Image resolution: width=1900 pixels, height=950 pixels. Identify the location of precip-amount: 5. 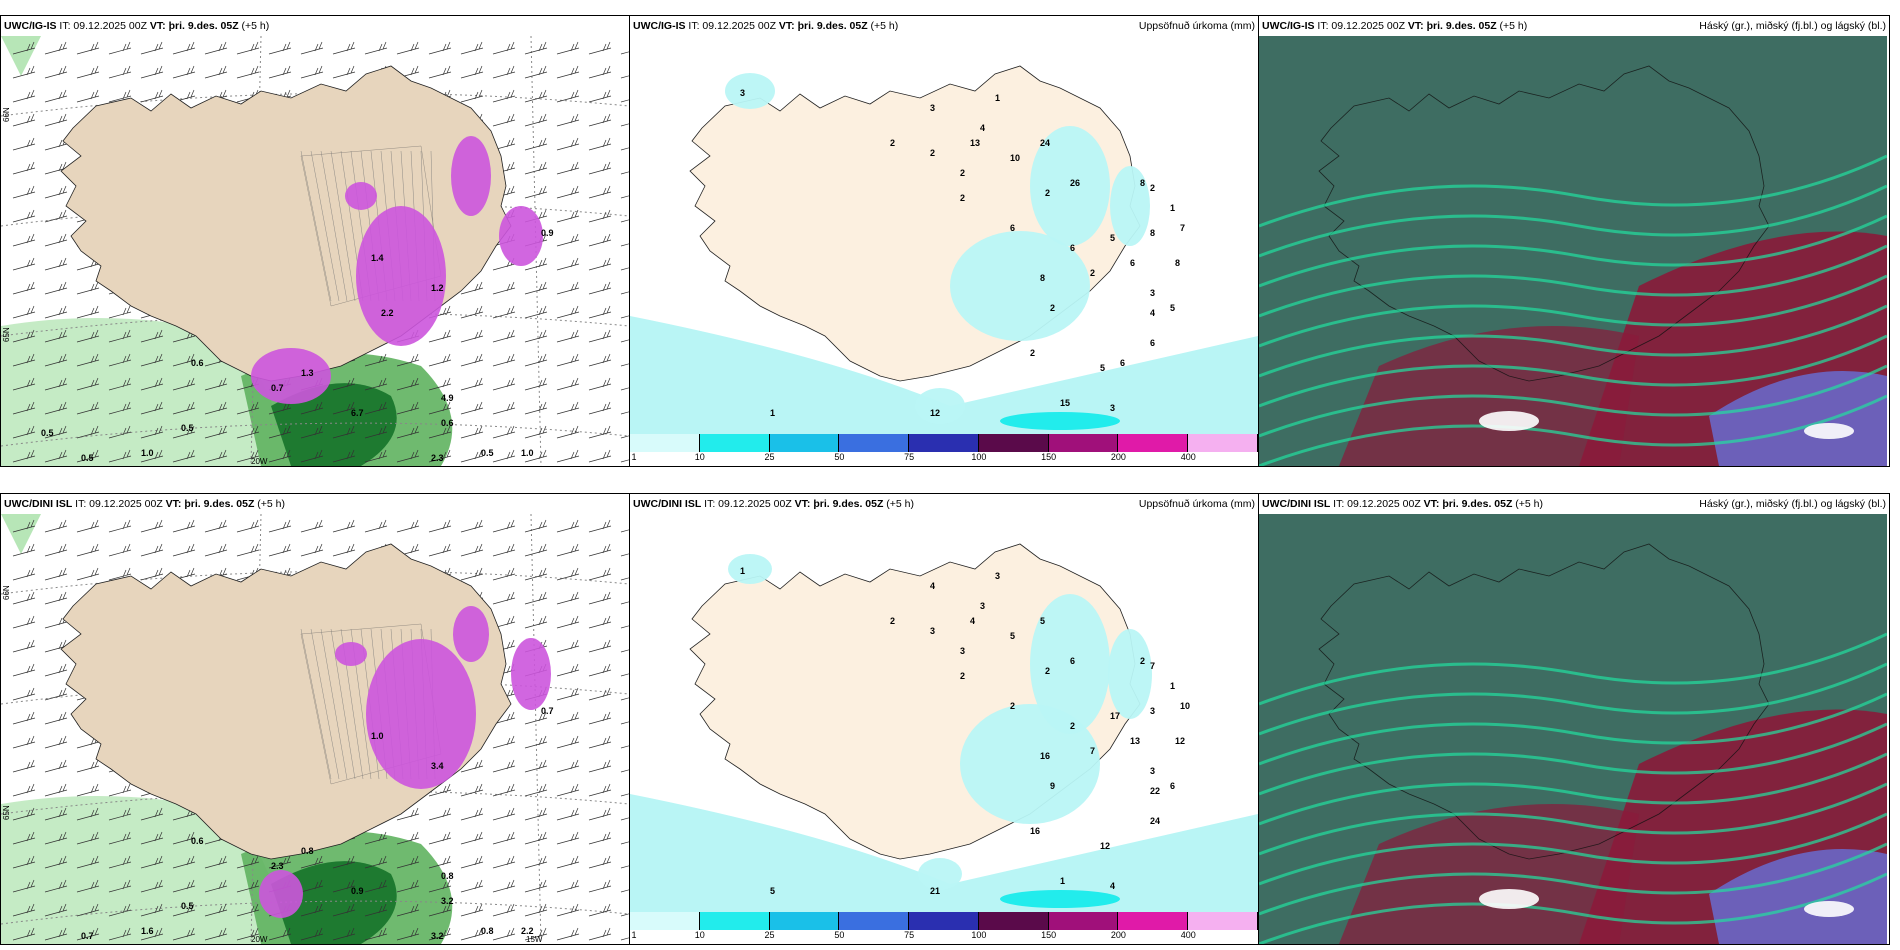
(1012, 636).